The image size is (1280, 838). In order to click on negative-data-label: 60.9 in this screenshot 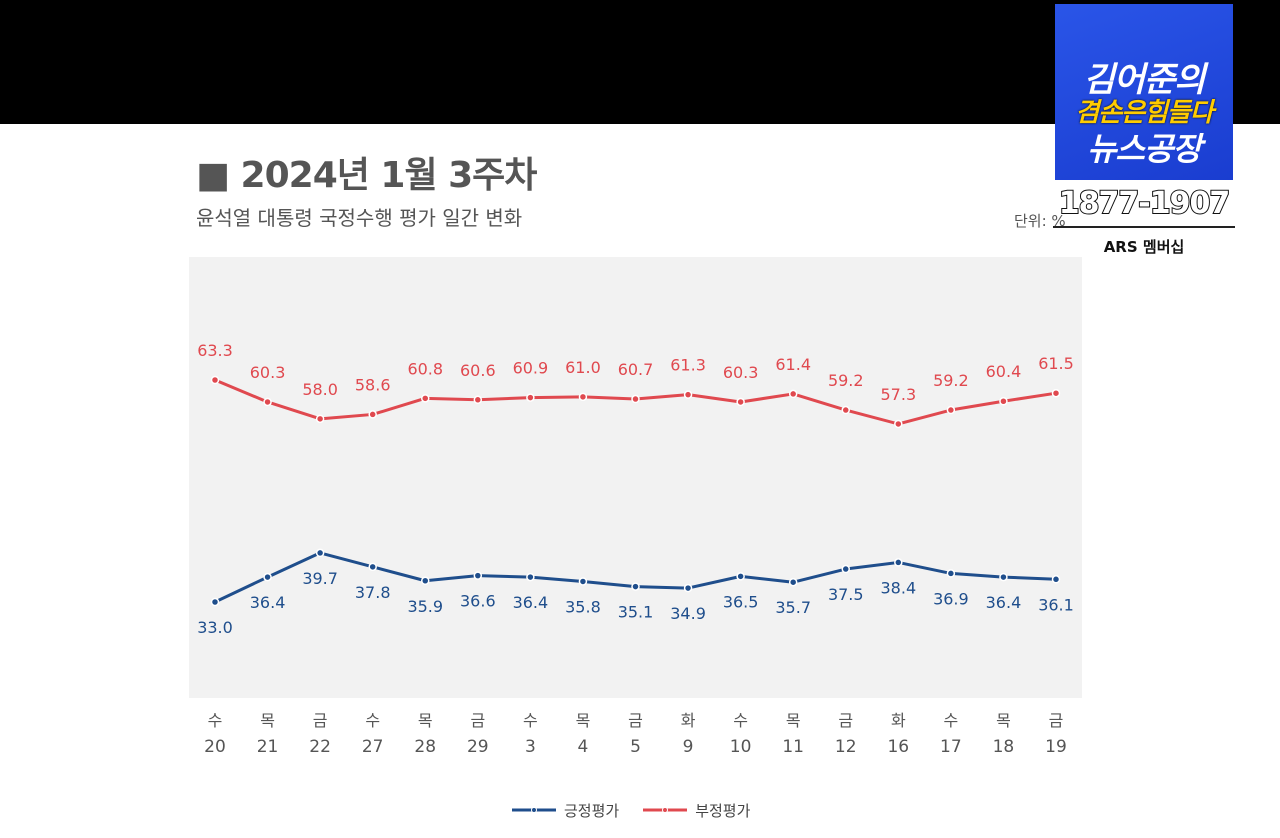, I will do `click(531, 368)`.